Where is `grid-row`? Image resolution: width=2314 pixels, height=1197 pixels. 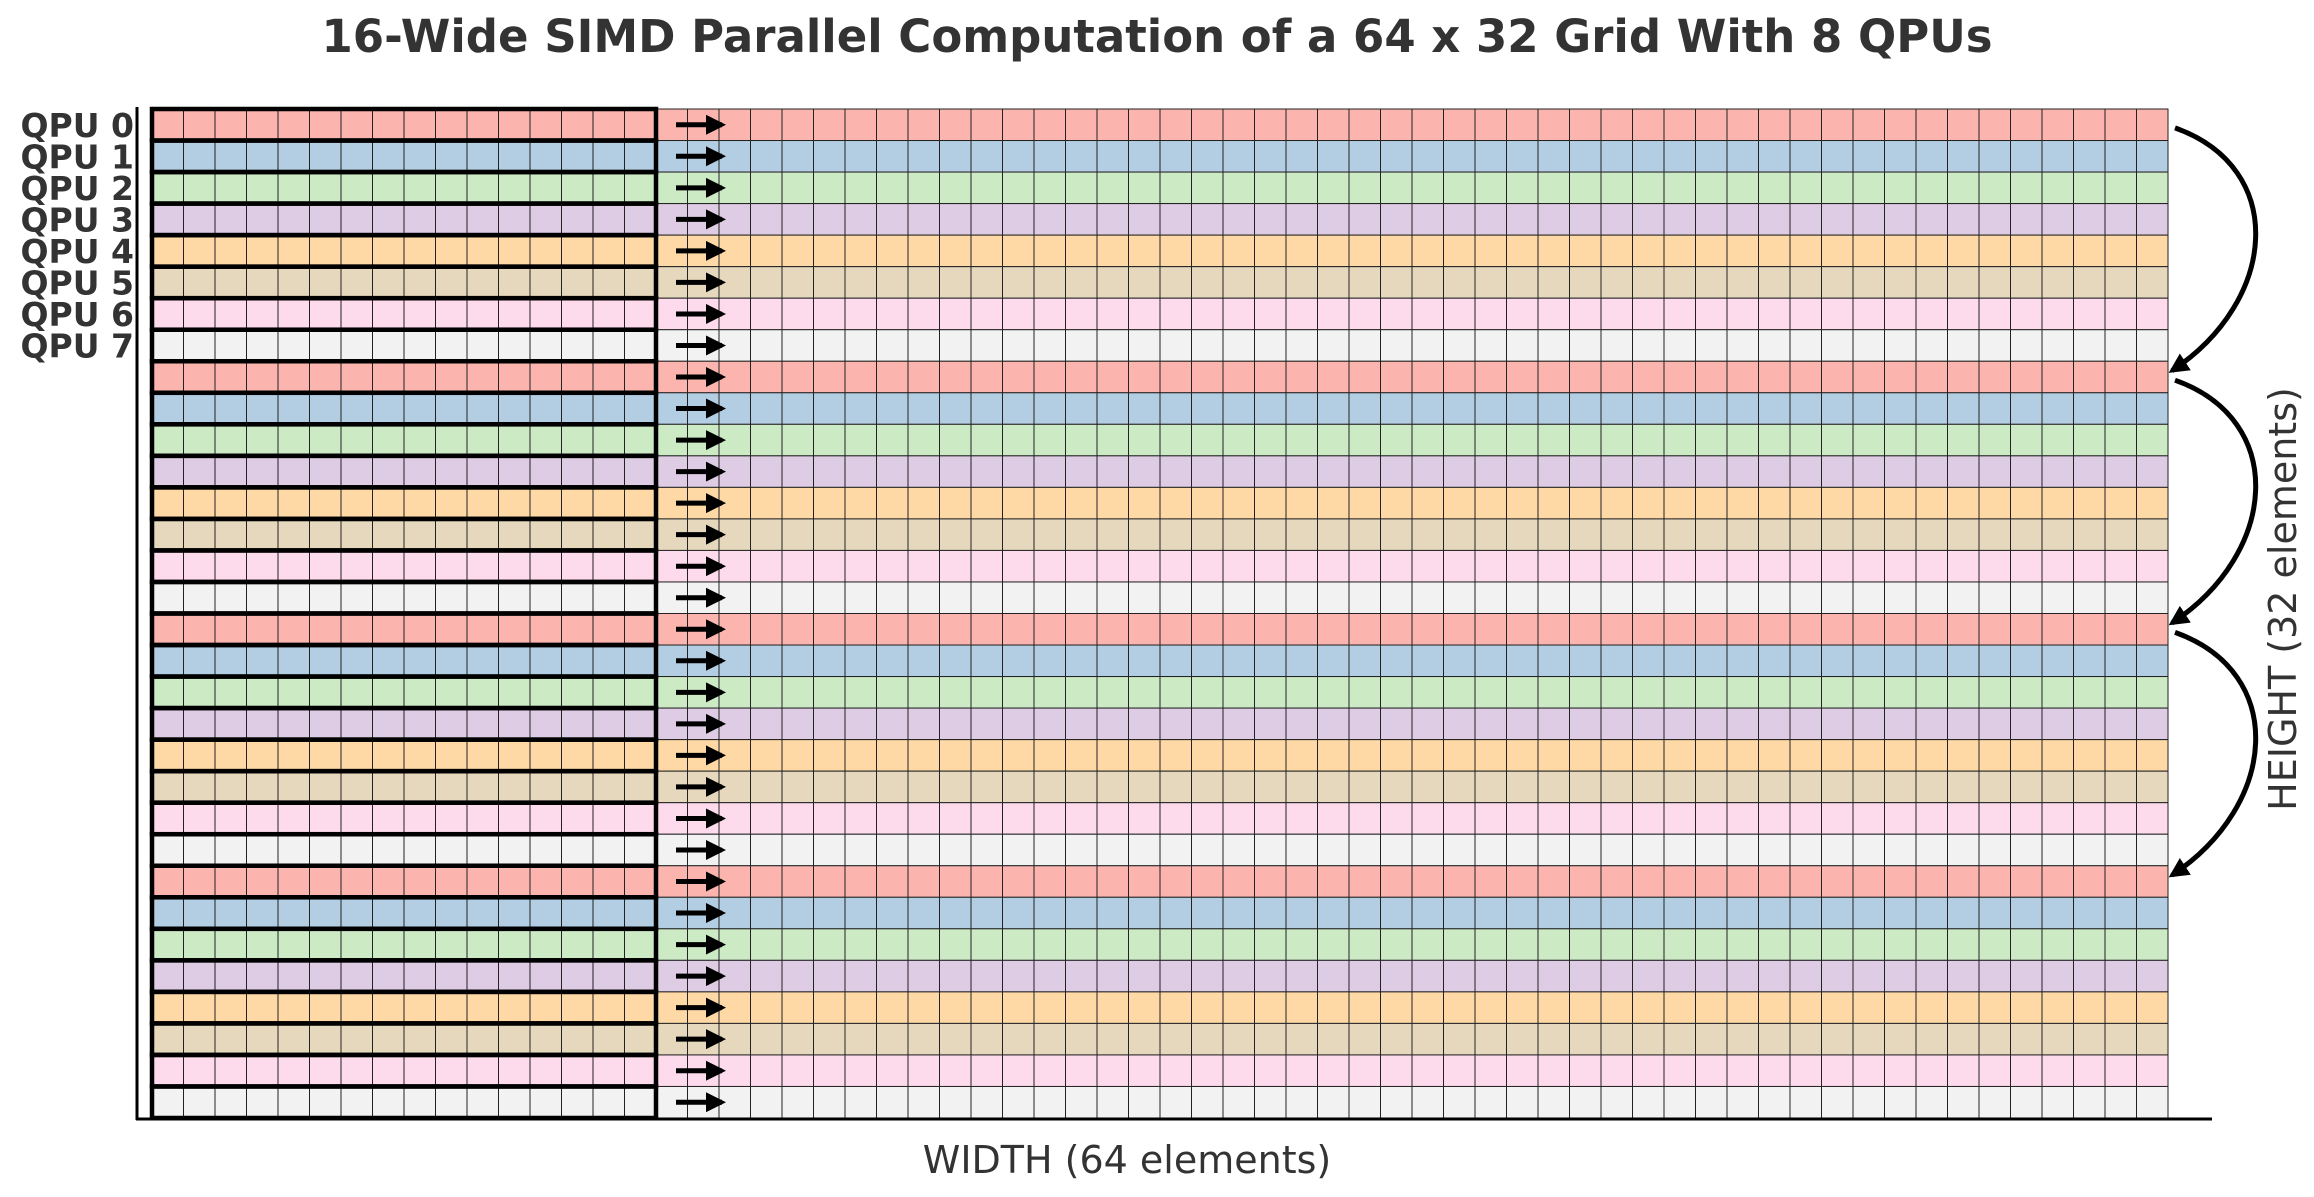
grid-row is located at coordinates (1160, 1007).